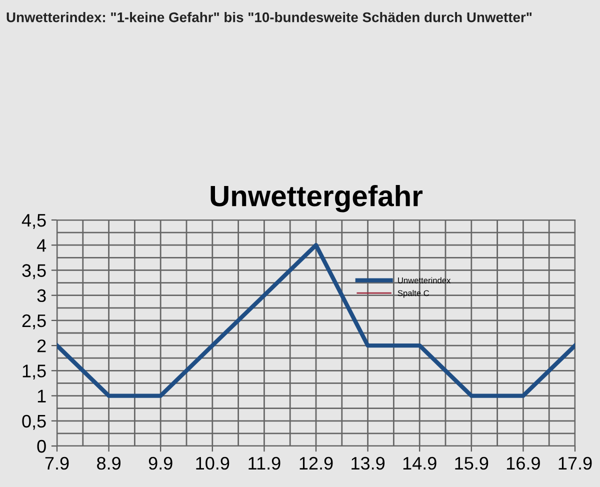 This screenshot has width=600, height=487. I want to click on y-tick-label: 0,5, so click(34, 422).